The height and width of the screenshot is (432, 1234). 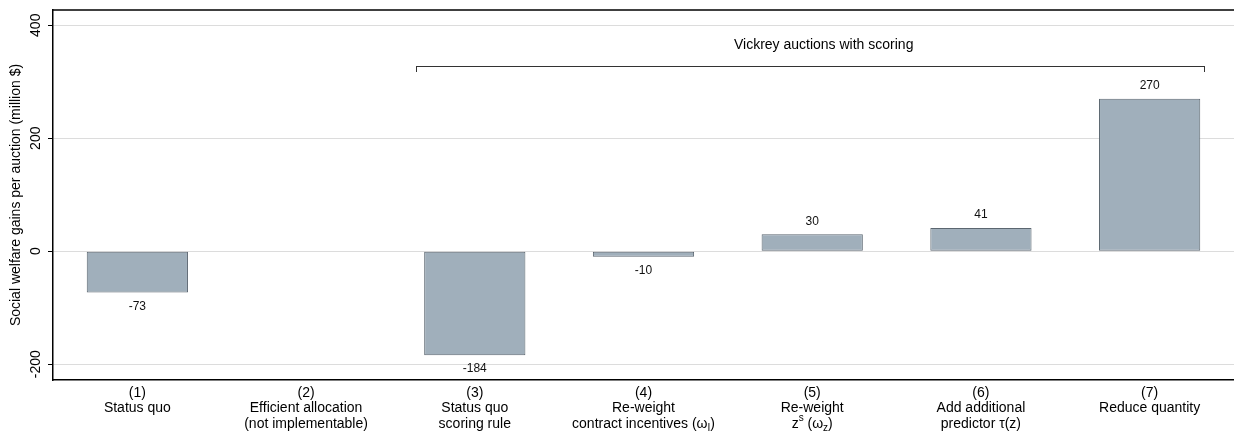 What do you see at coordinates (137, 399) in the screenshot?
I see `x-tick-label: (1) Status quo` at bounding box center [137, 399].